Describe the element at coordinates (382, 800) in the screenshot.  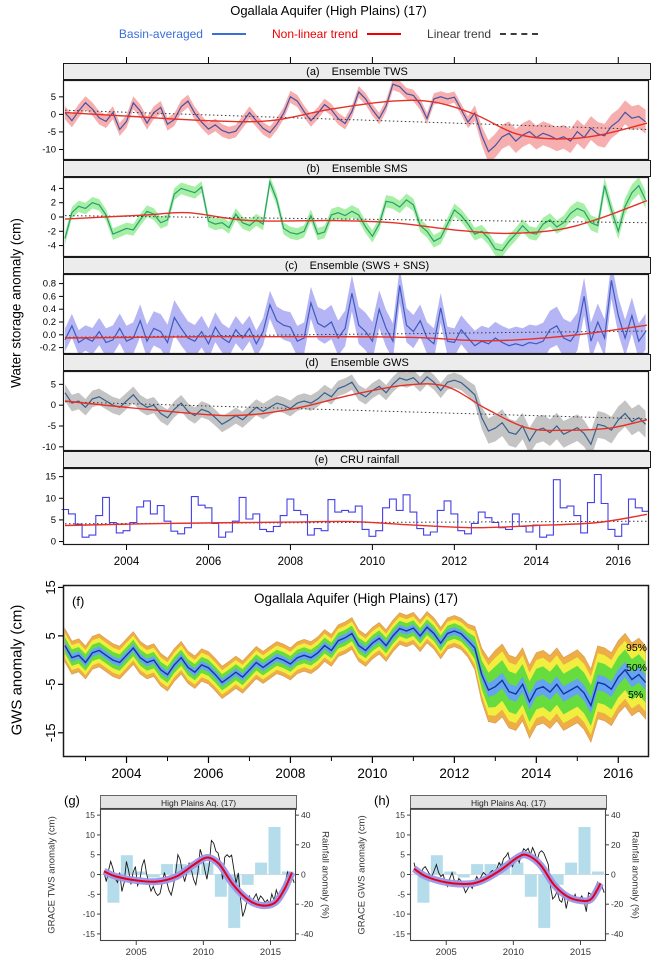
I see `panel-h-tag: (h)` at that location.